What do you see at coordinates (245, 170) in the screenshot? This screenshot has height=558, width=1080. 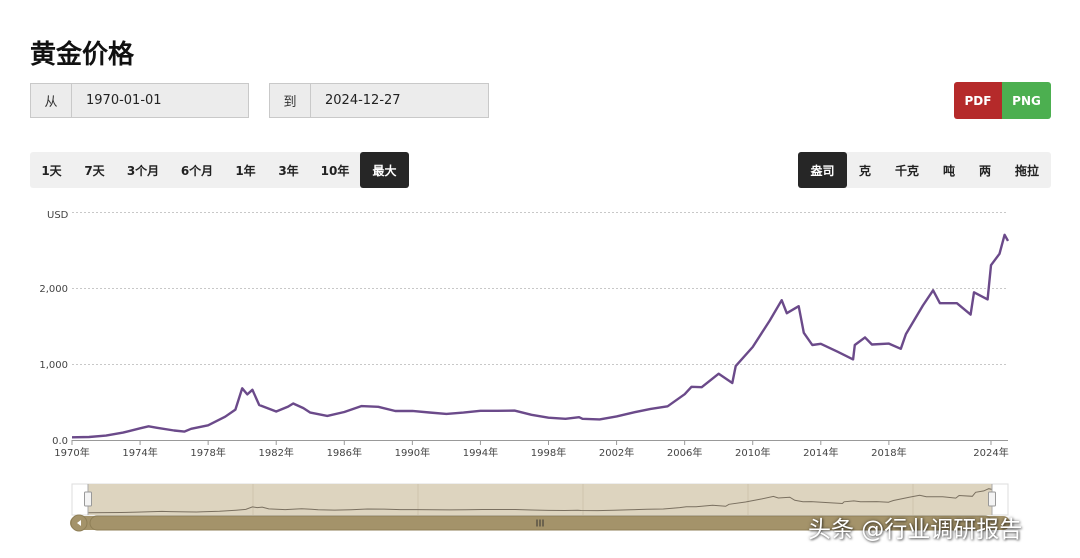 I see `range-button-4: 1年` at bounding box center [245, 170].